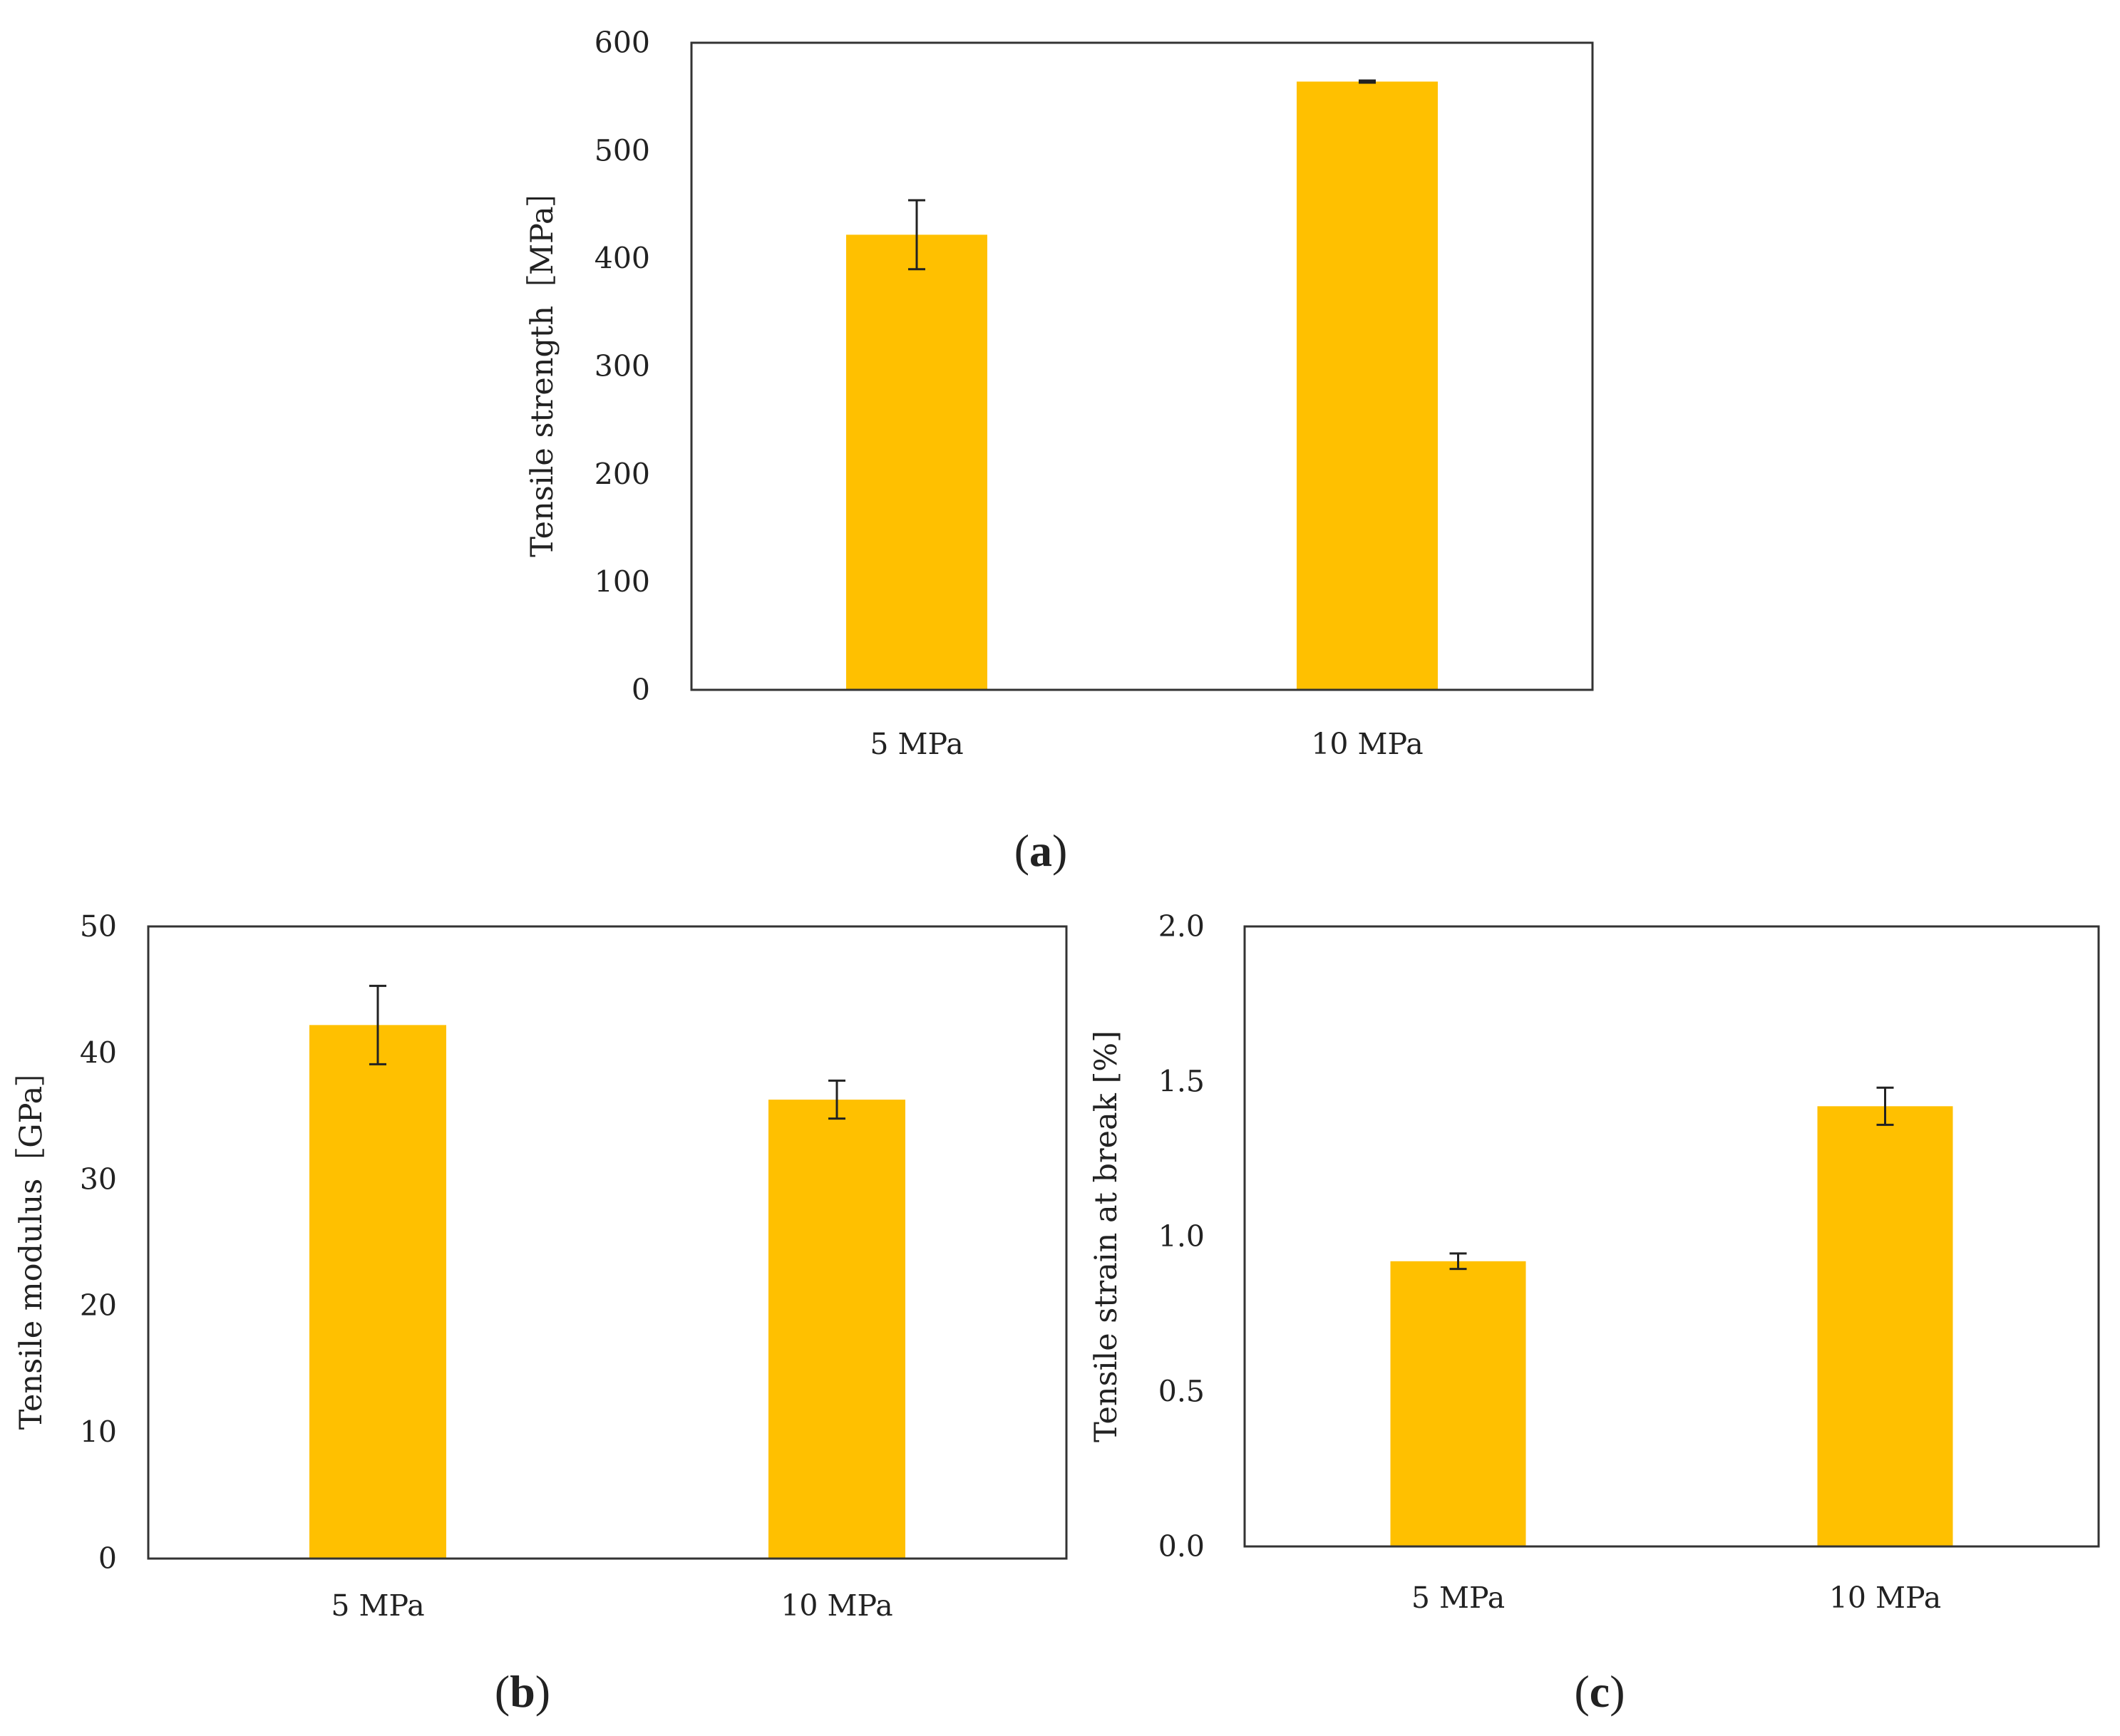 The height and width of the screenshot is (1736, 2120). Describe the element at coordinates (1181, 1547) in the screenshot. I see `y-tick-label-c-0: 0.0` at that location.